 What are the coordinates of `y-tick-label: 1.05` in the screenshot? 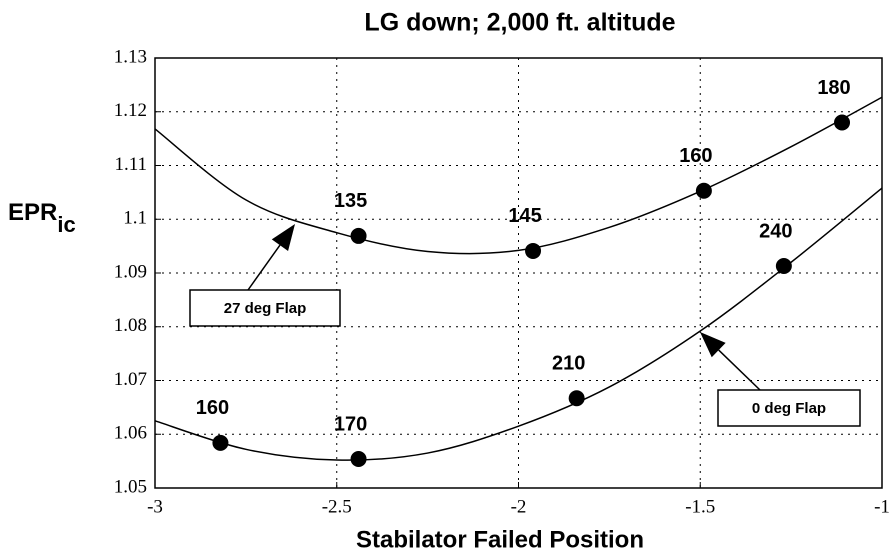 It's located at (130, 486).